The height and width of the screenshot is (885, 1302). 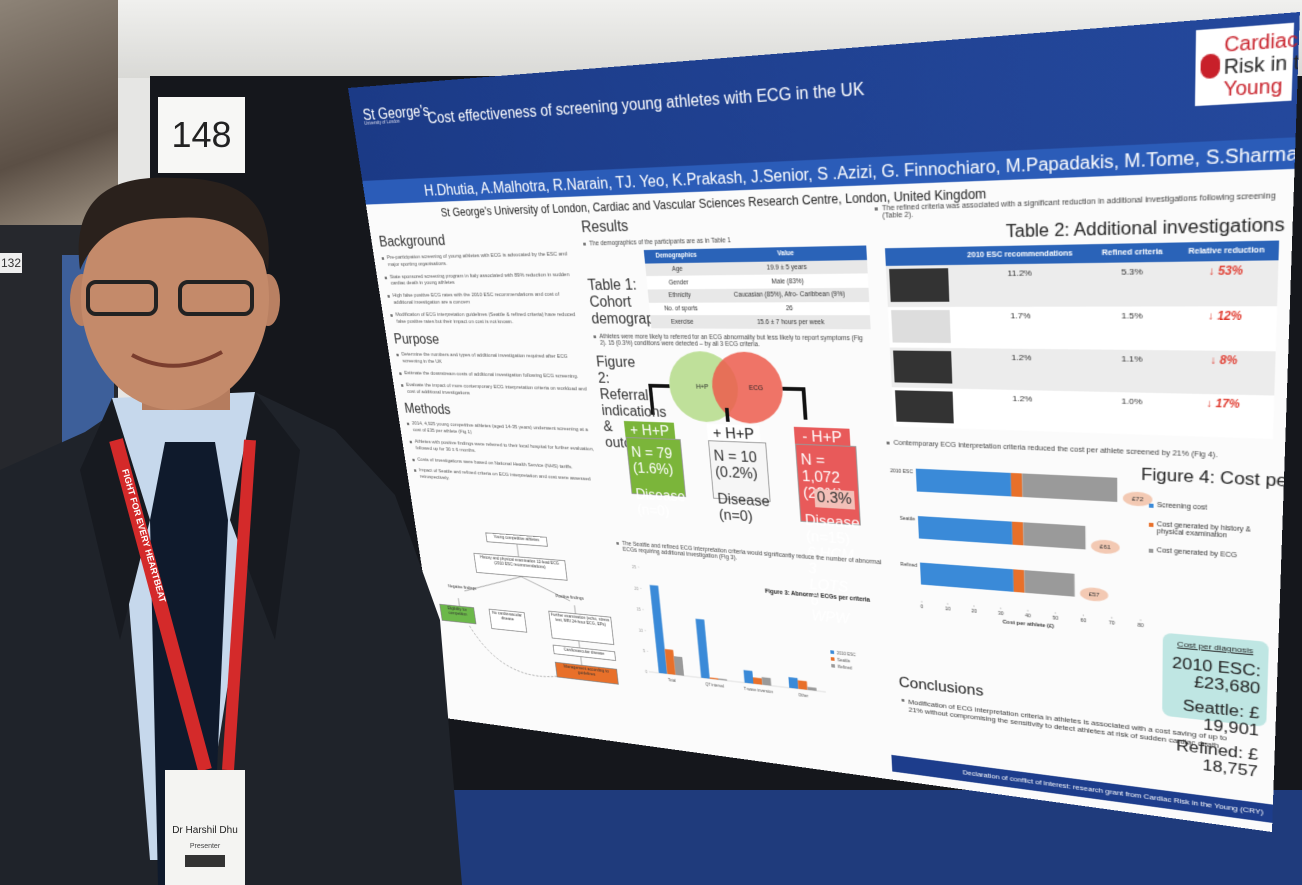 What do you see at coordinates (846, 654) in the screenshot?
I see `legend-label: 2010 ESC` at bounding box center [846, 654].